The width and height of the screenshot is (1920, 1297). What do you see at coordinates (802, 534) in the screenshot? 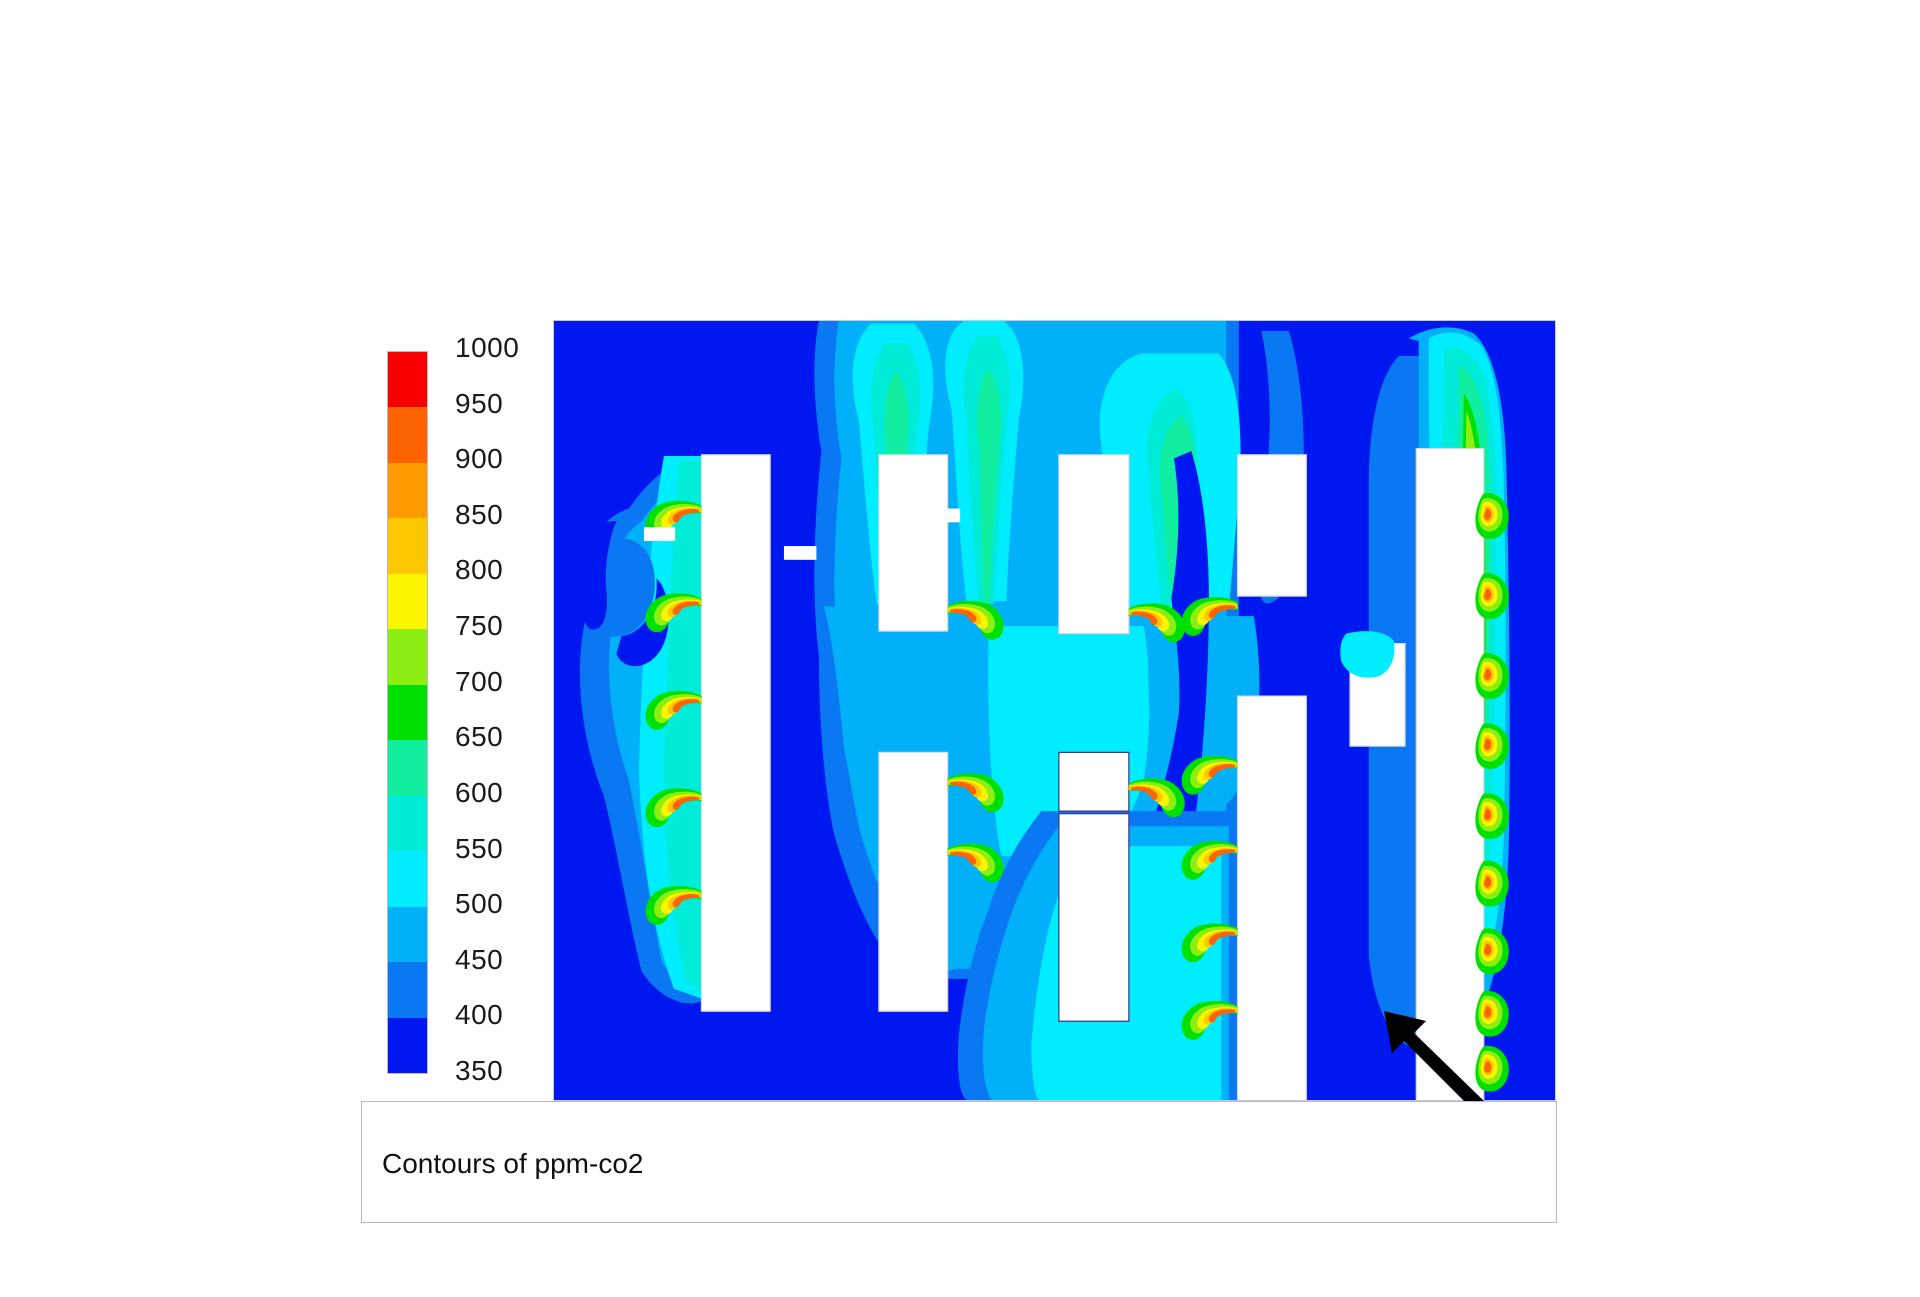
I see `vent-rectangles` at bounding box center [802, 534].